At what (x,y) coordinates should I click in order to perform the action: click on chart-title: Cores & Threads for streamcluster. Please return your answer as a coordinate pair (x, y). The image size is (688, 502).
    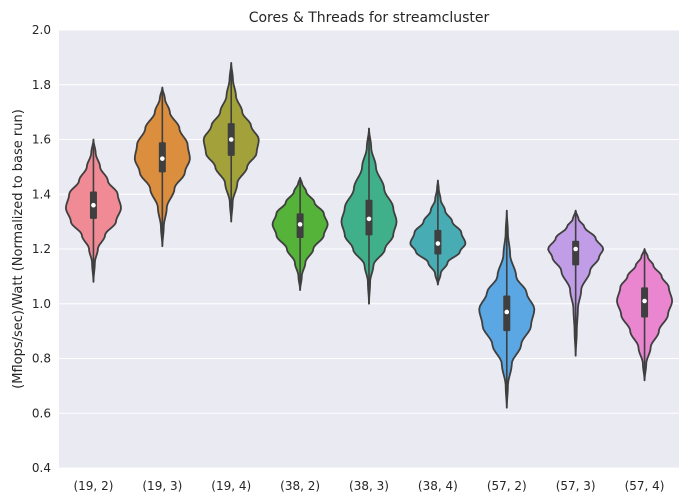
    Looking at the image, I should click on (369, 18).